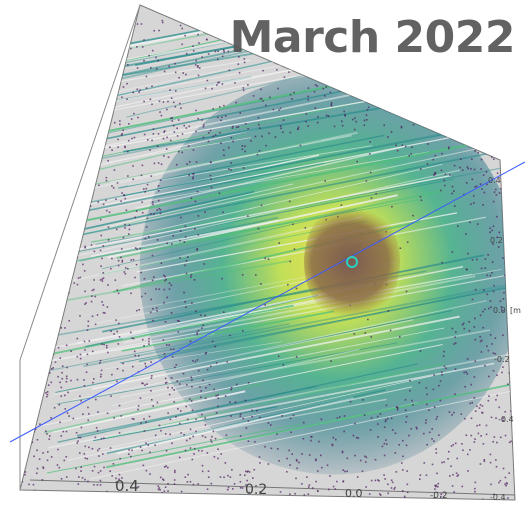  What do you see at coordinates (502, 359) in the screenshot?
I see `right-tick-3: -0.2` at bounding box center [502, 359].